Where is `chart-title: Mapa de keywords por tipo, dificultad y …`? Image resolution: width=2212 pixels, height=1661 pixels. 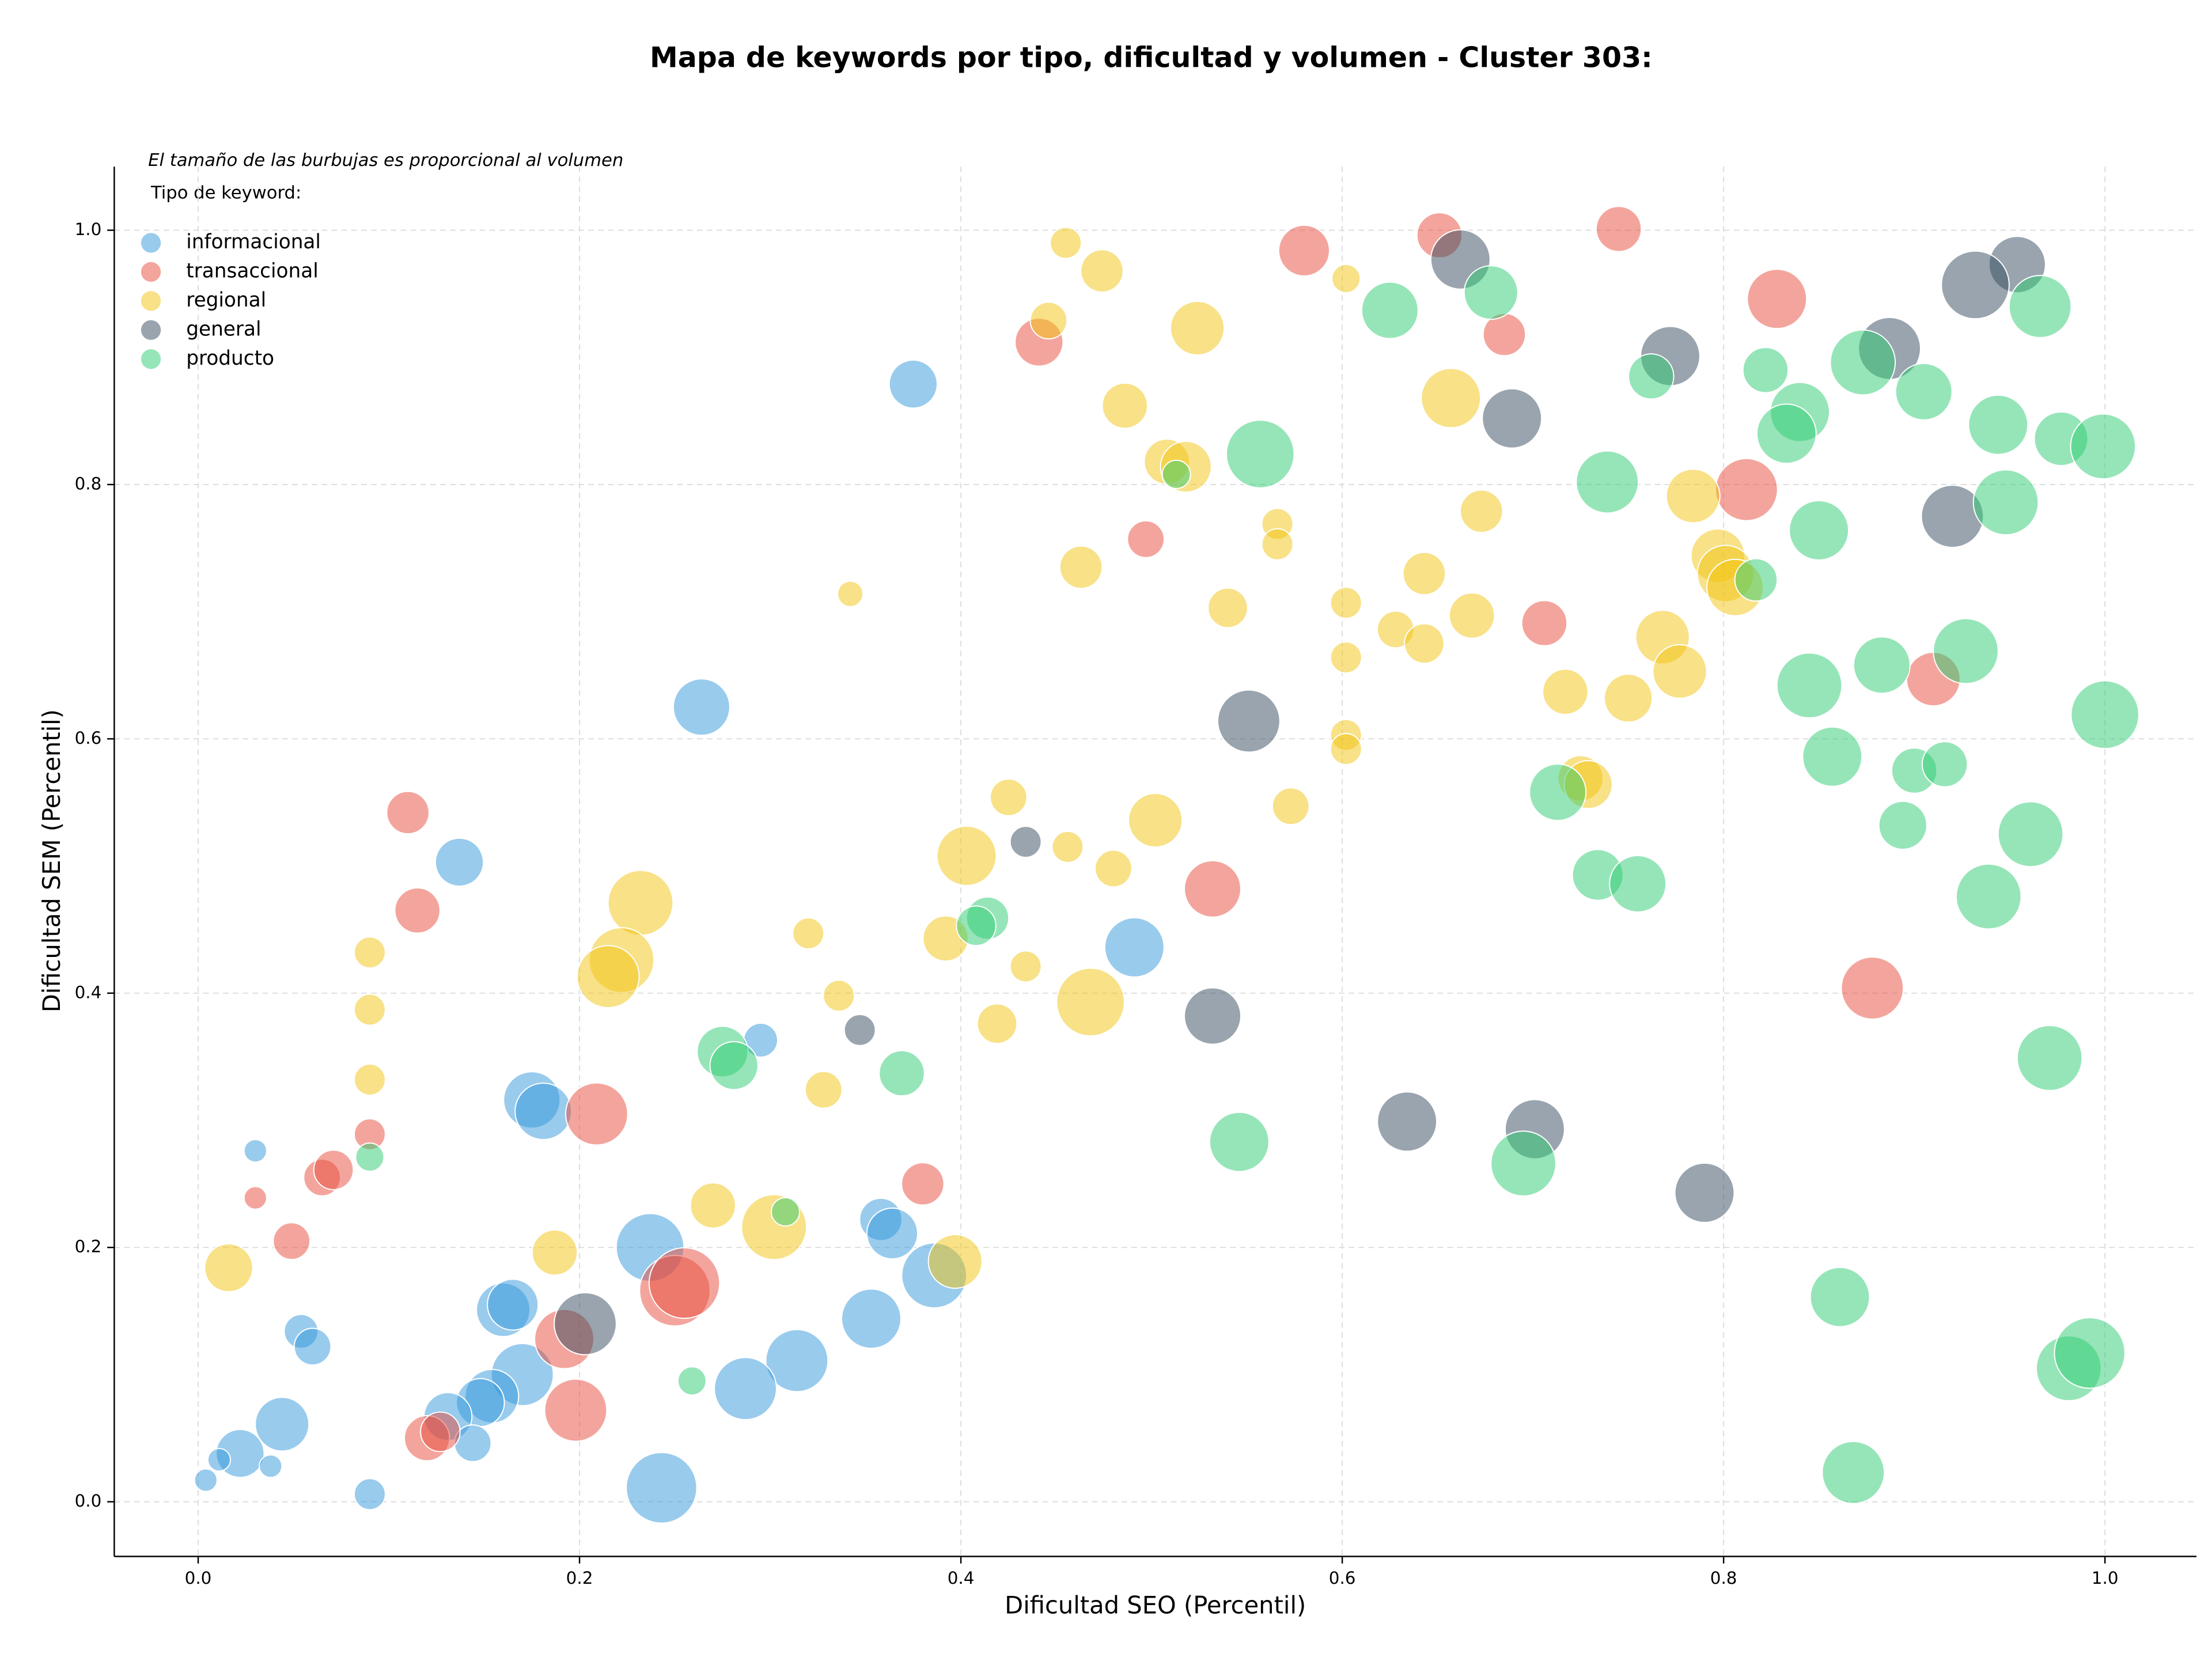
chart-title: Mapa de keywords por tipo, dificultad y … is located at coordinates (1151, 57).